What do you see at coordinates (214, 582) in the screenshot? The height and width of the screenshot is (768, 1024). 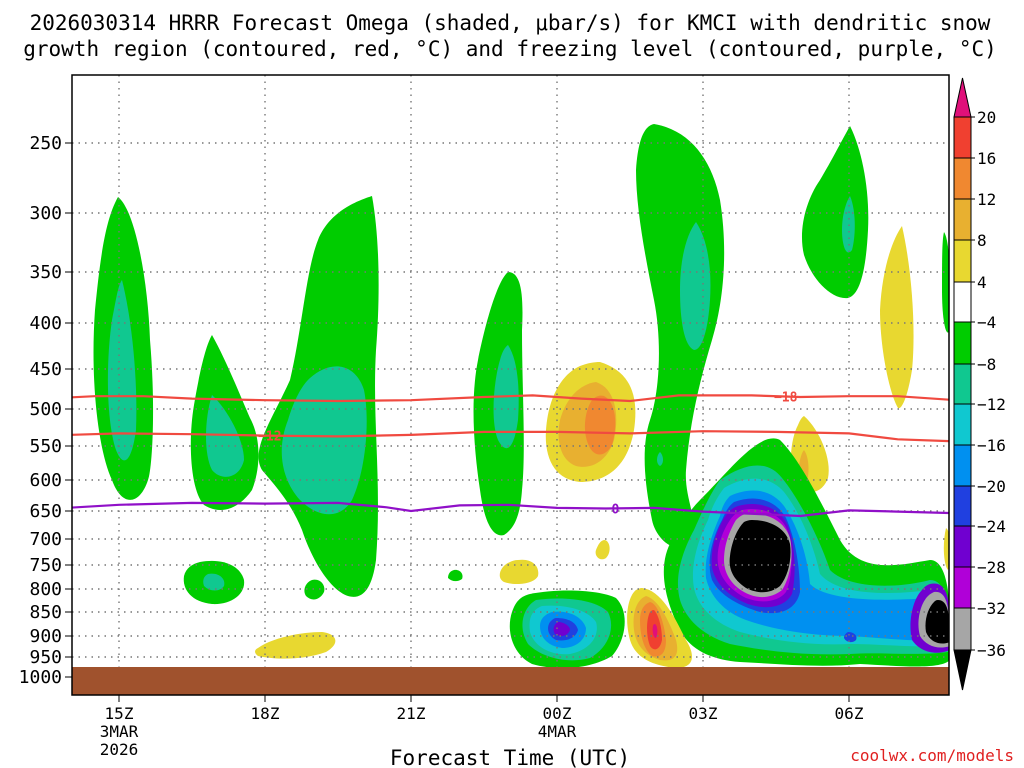 I see `omega-cell-small-a-core` at bounding box center [214, 582].